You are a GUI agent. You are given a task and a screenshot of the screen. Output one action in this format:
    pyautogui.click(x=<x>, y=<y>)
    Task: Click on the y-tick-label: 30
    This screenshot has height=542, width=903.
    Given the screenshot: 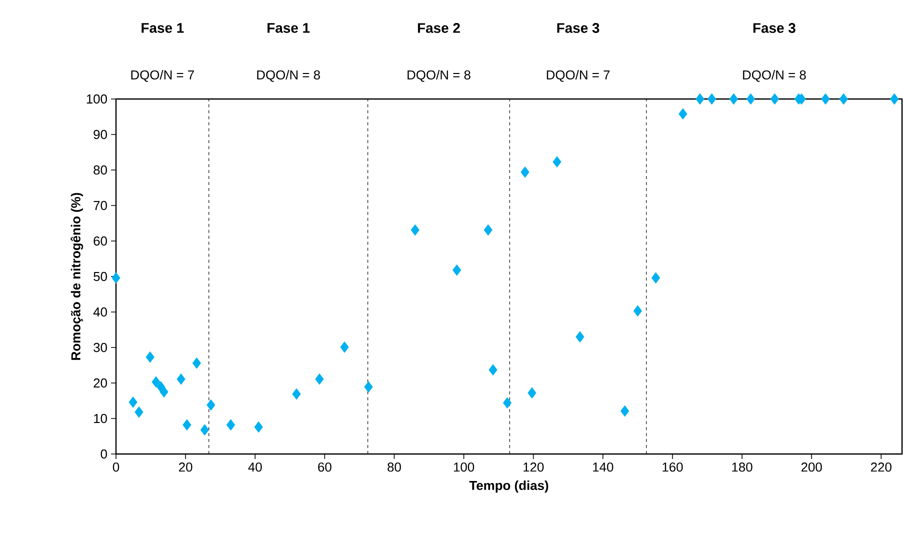 What is the action you would take?
    pyautogui.click(x=100, y=347)
    